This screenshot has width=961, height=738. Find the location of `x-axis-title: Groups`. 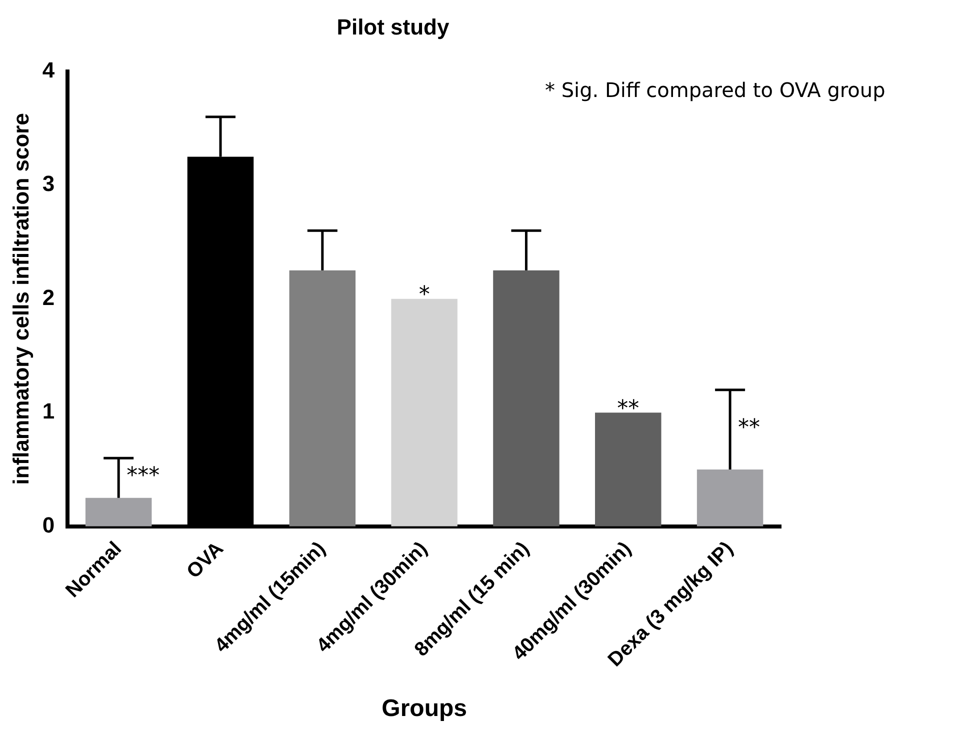

x-axis-title: Groups is located at coordinates (424, 708).